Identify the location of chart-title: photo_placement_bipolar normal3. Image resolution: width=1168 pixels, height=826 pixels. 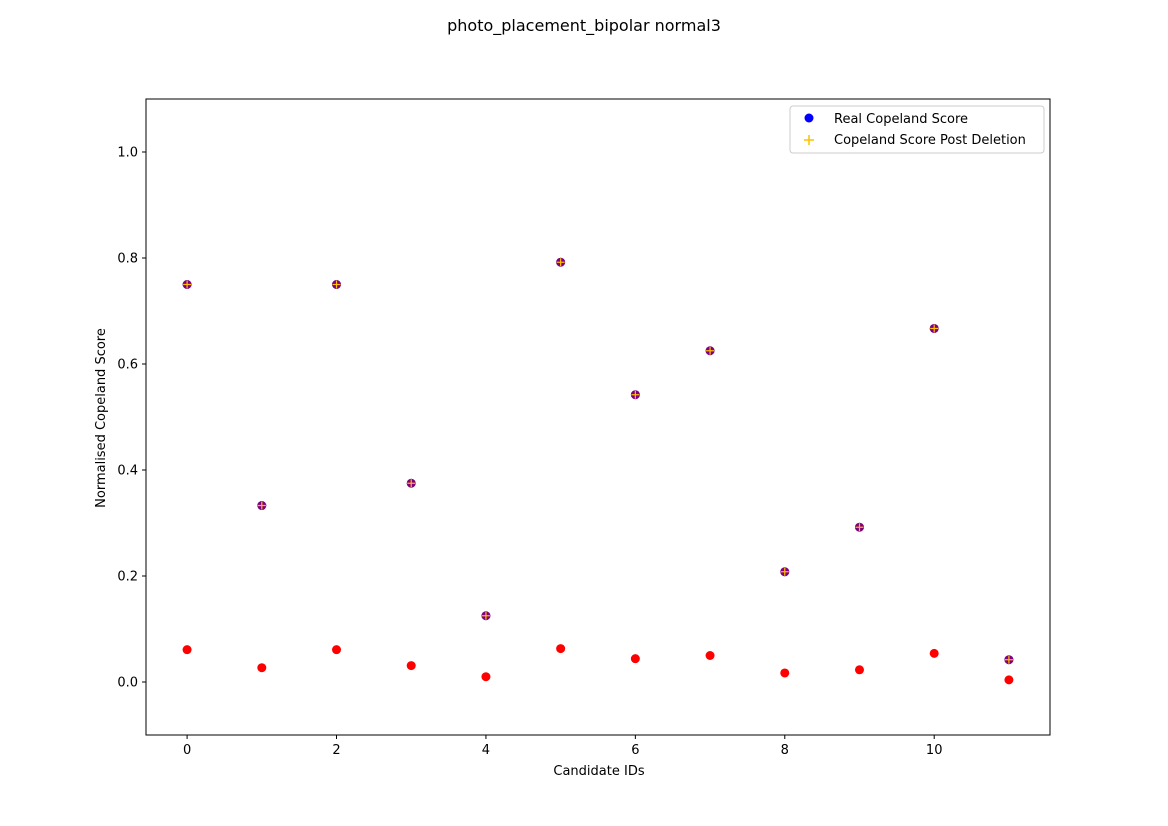
(584, 26).